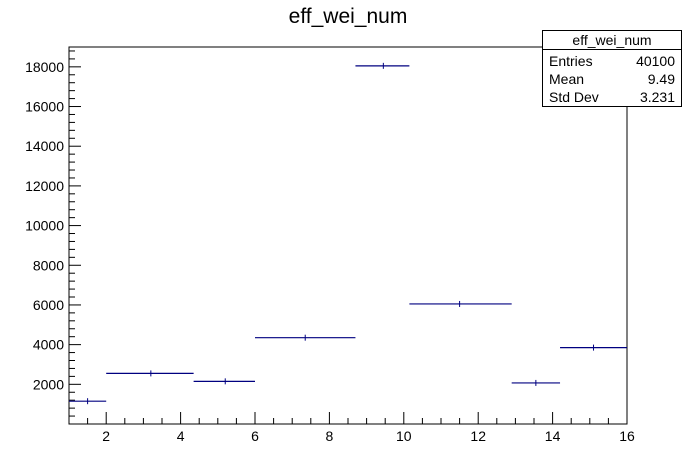 This screenshot has height=472, width=696. What do you see at coordinates (255, 436) in the screenshot?
I see `x-tick-label: 6` at bounding box center [255, 436].